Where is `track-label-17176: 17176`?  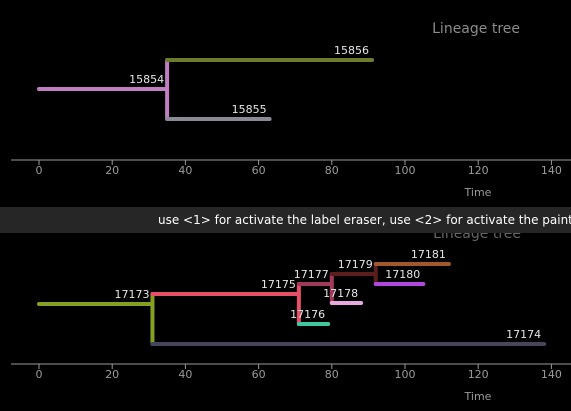
track-label-17176: 17176 is located at coordinates (307, 314).